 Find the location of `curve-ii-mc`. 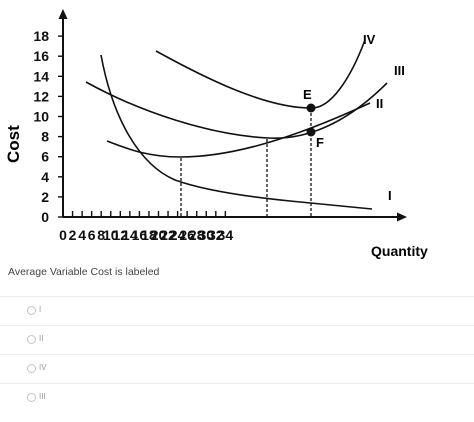

curve-ii-mc is located at coordinates (238, 130).